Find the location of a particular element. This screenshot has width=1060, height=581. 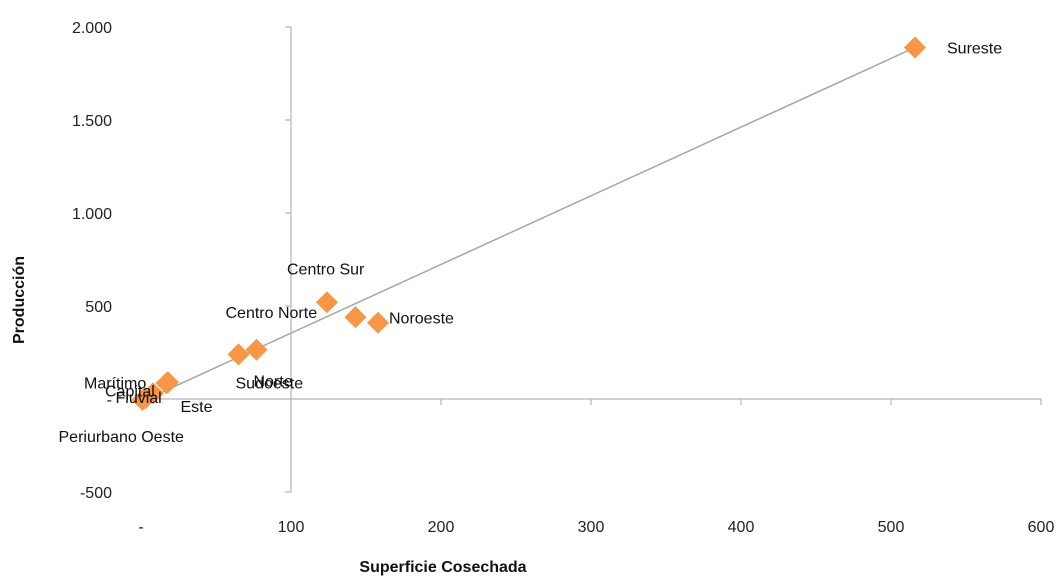

x-axis-title: Superficie Cosechada is located at coordinates (442, 567).